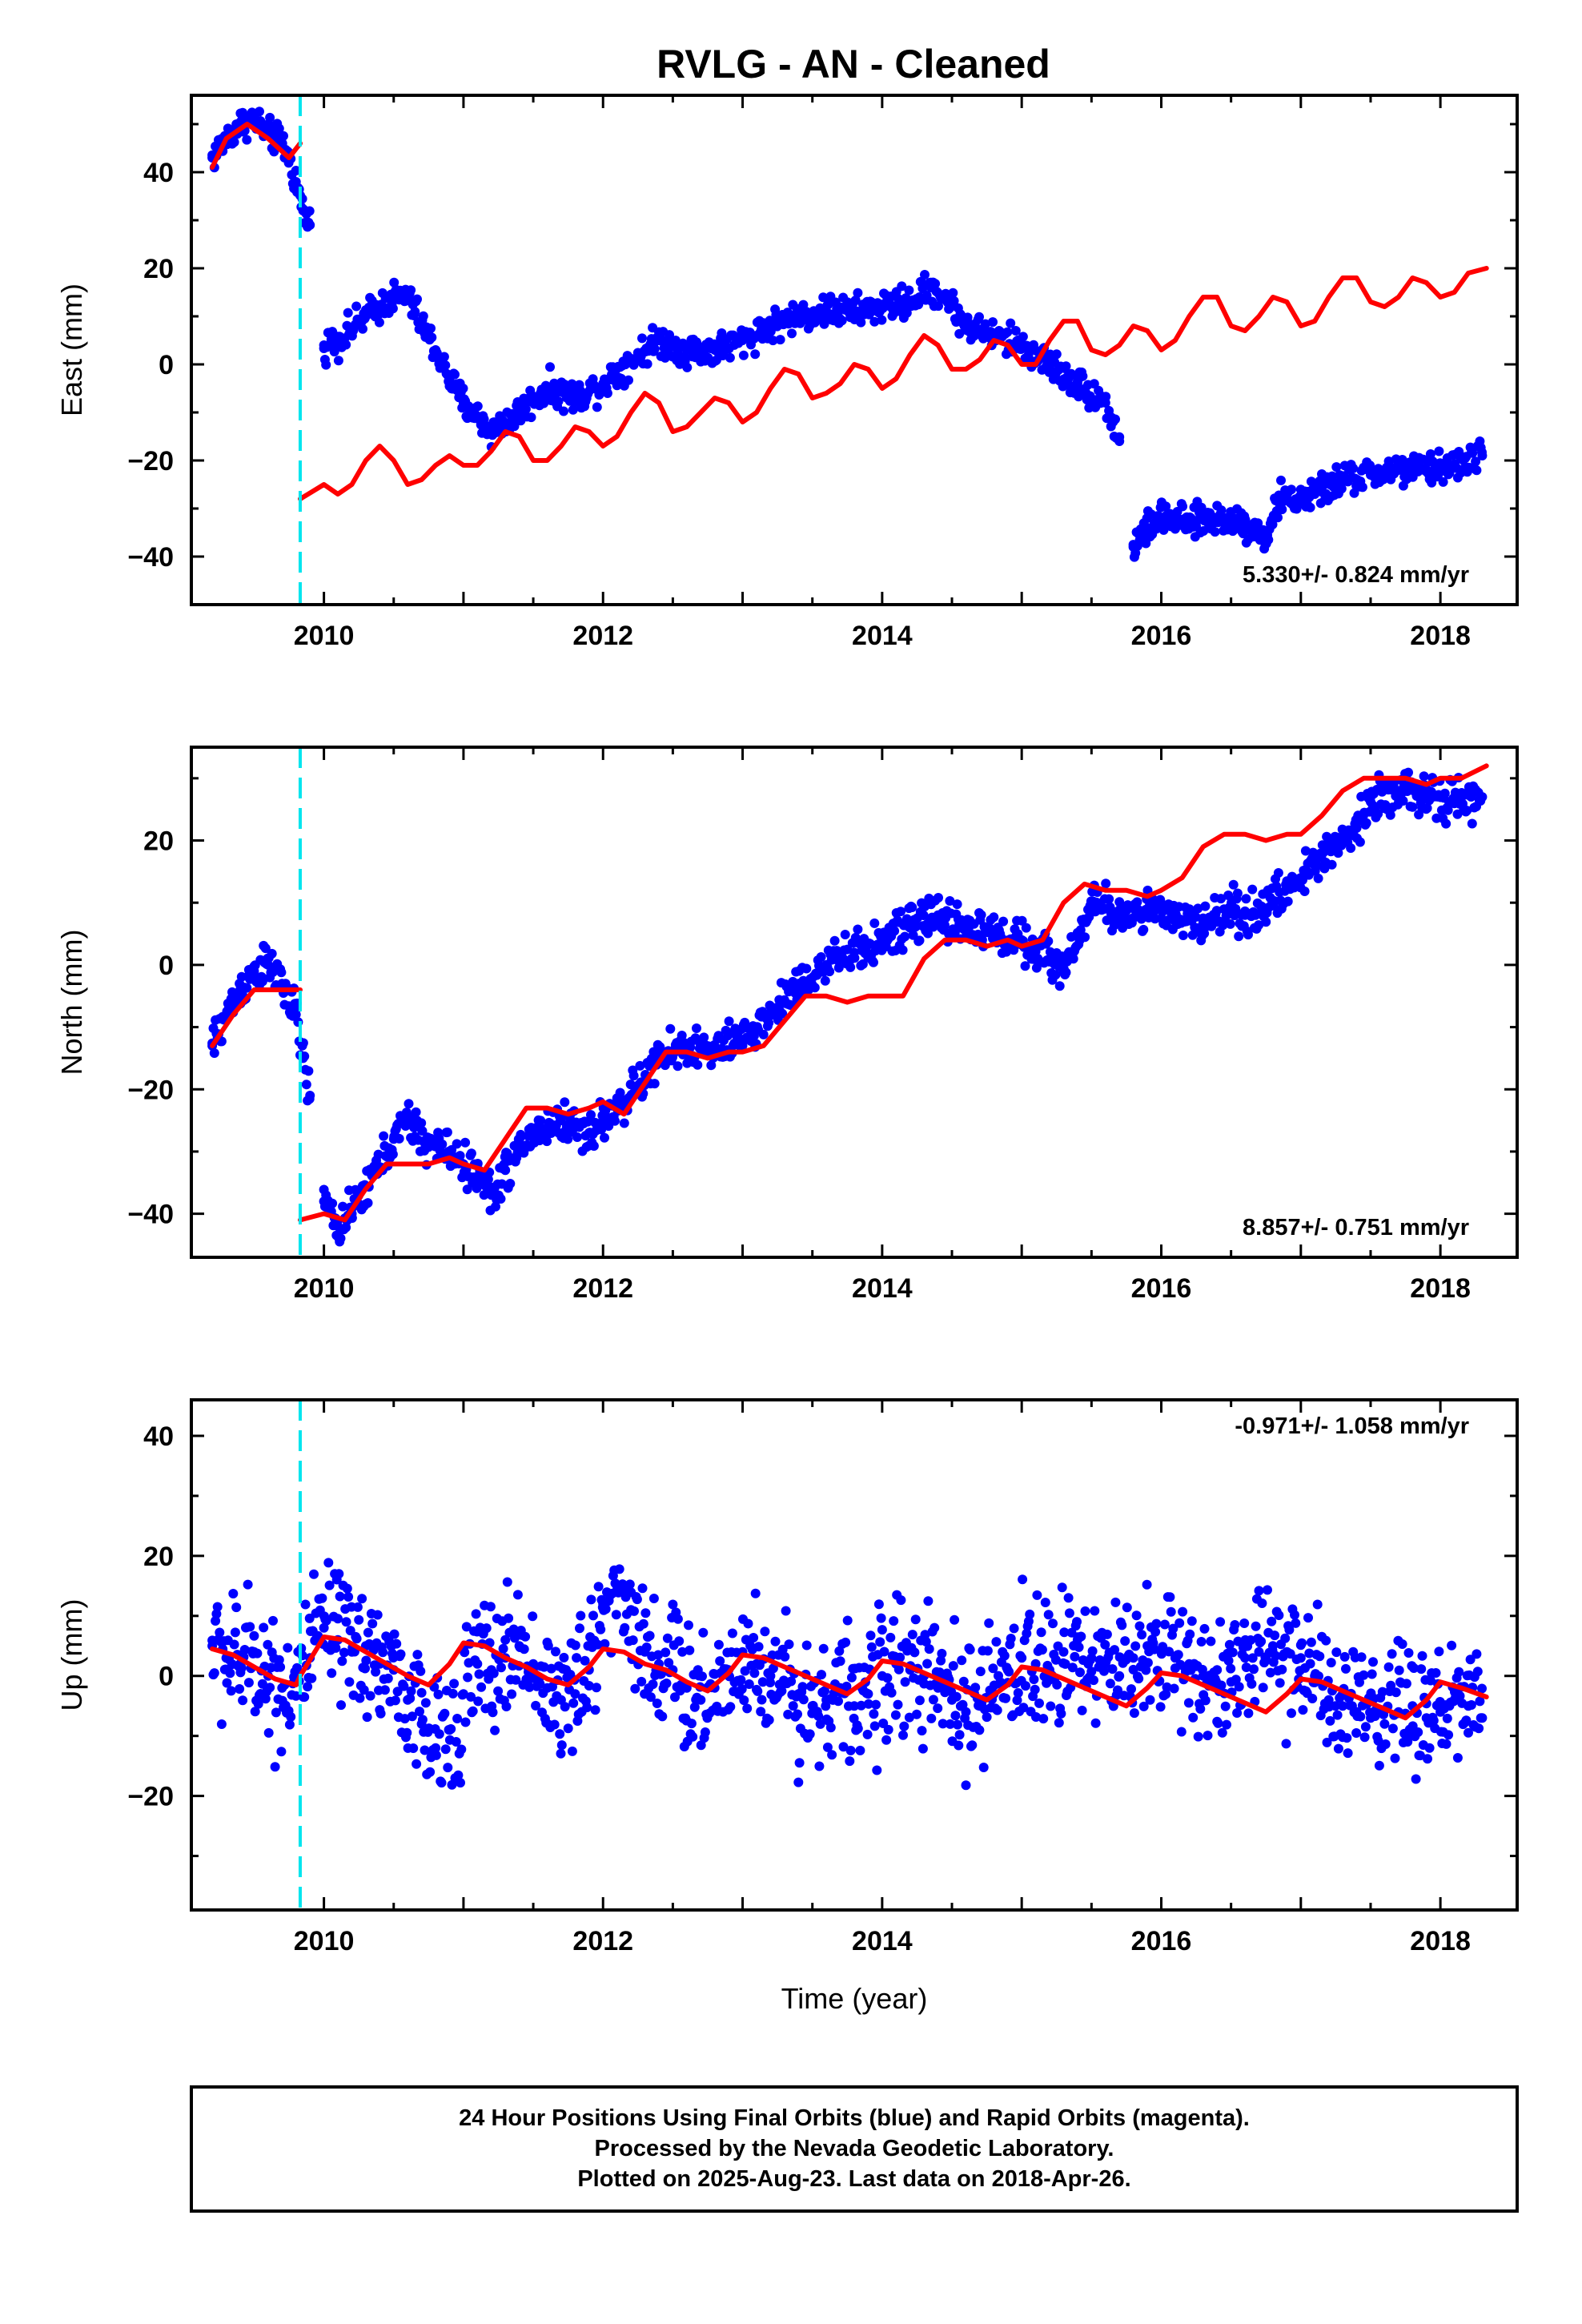 The width and height of the screenshot is (1582, 2324). Describe the element at coordinates (151, 461) in the screenshot. I see `east-y-tick-label: −20` at that location.